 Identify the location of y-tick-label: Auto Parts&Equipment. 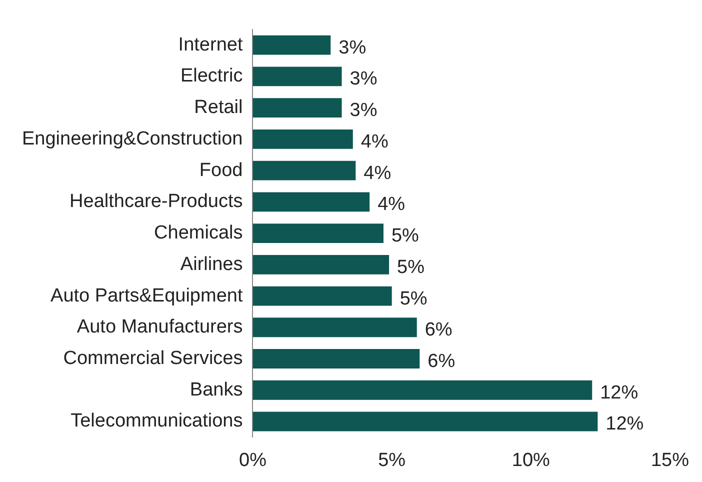
(147, 295).